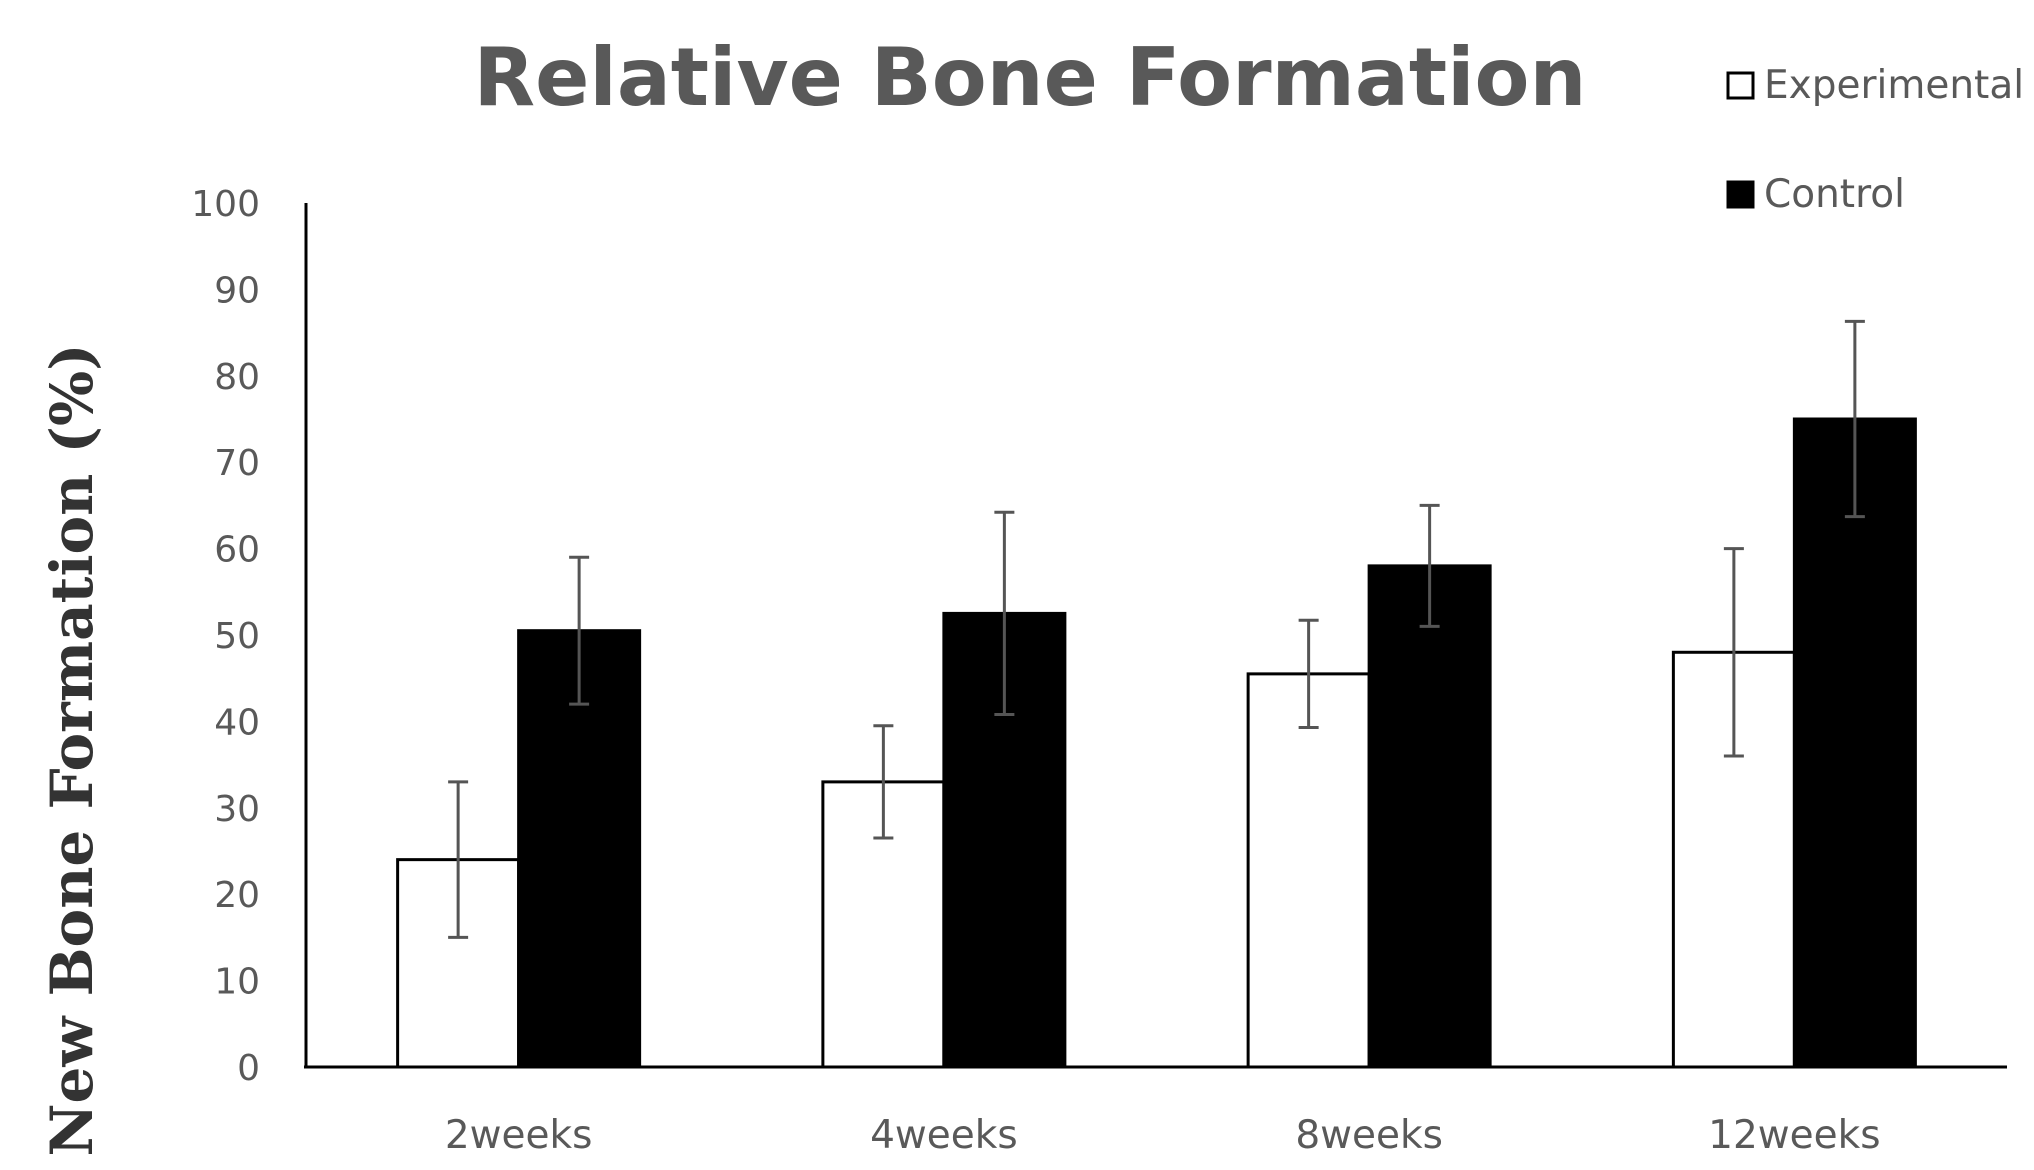 This screenshot has width=2034, height=1170. Describe the element at coordinates (237, 377) in the screenshot. I see `y-tick-label: 80` at that location.